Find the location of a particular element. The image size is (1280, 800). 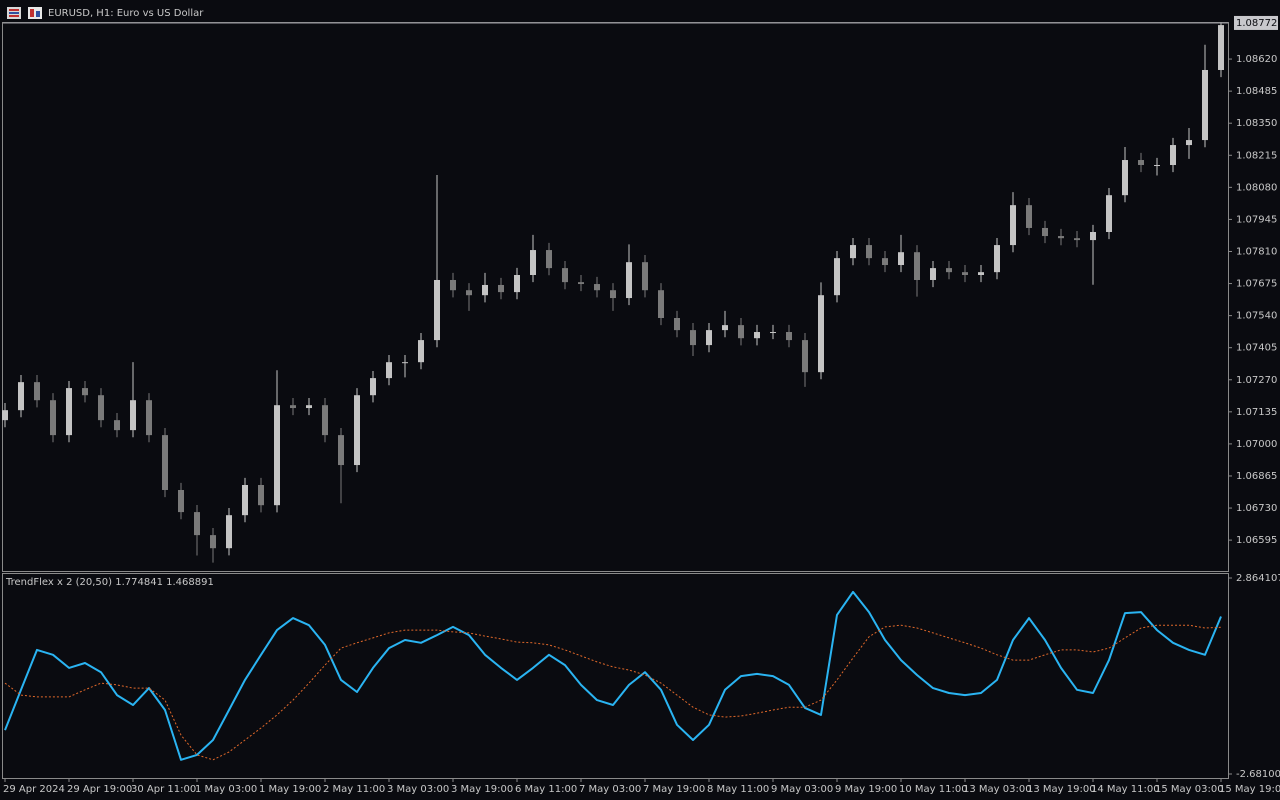

y-tick-label: 1.06595 is located at coordinates (1256, 540).